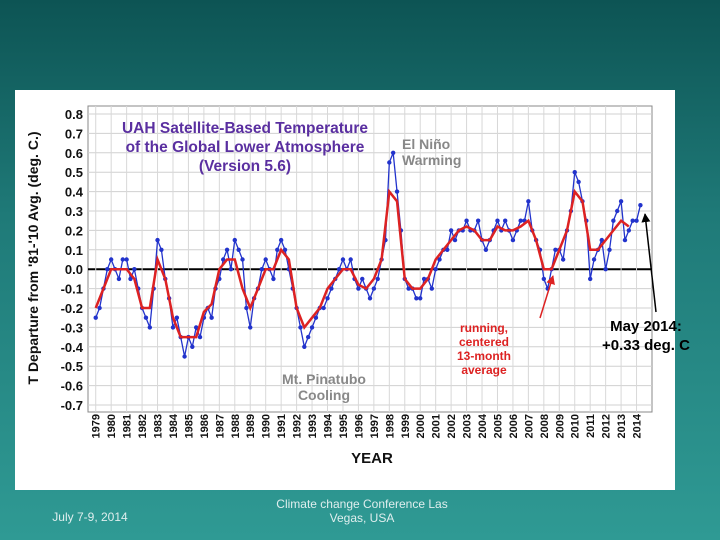  What do you see at coordinates (74, 230) in the screenshot?
I see `y-tick-label: 0.2` at bounding box center [74, 230].